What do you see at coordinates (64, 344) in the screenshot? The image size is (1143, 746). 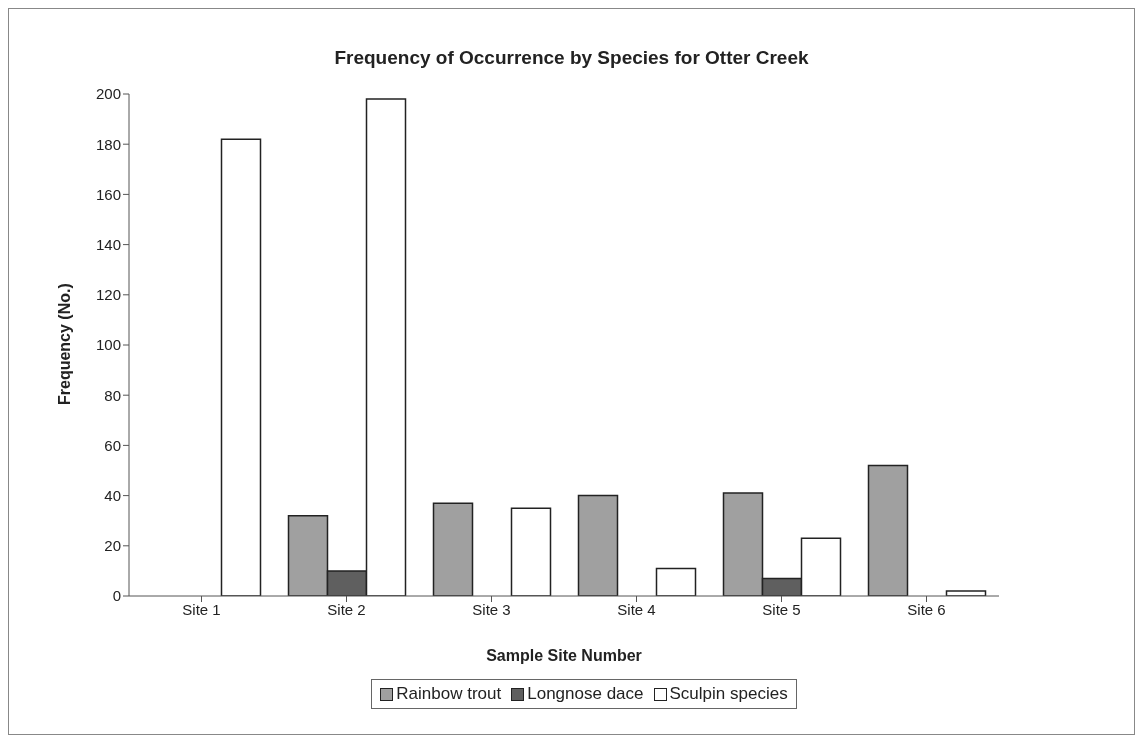 I see `y-axis-title: Frequency (No.)` at bounding box center [64, 344].